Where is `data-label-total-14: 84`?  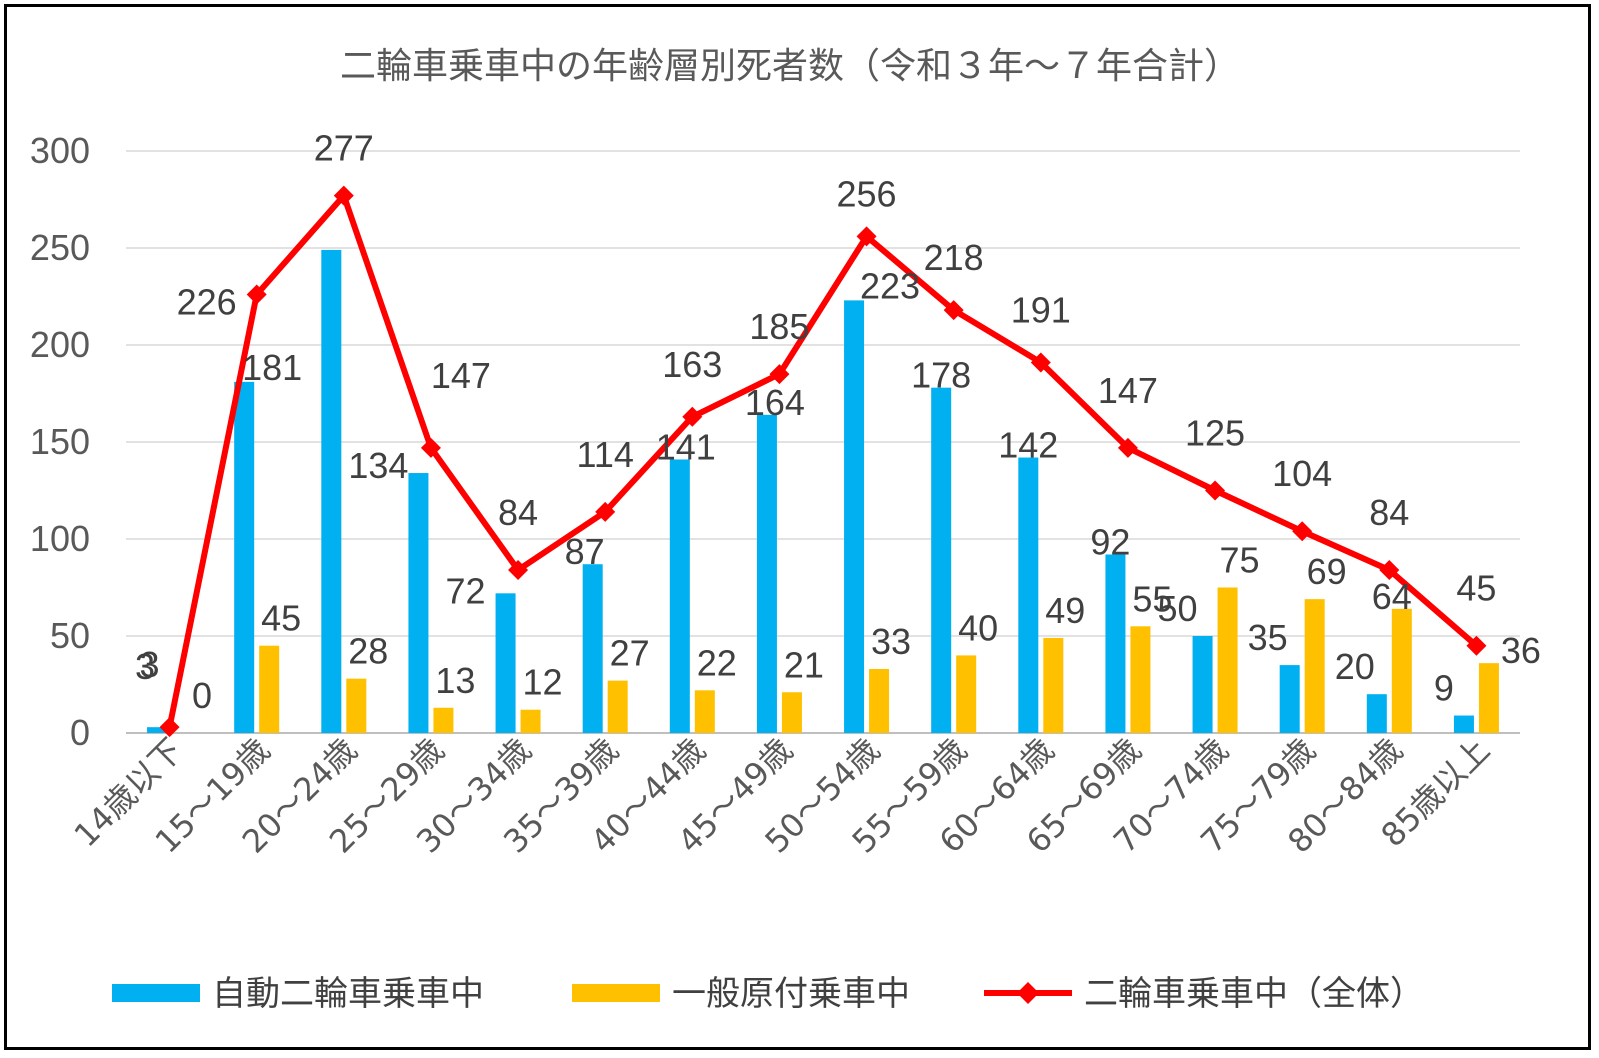
data-label-total-14: 84 is located at coordinates (1389, 512).